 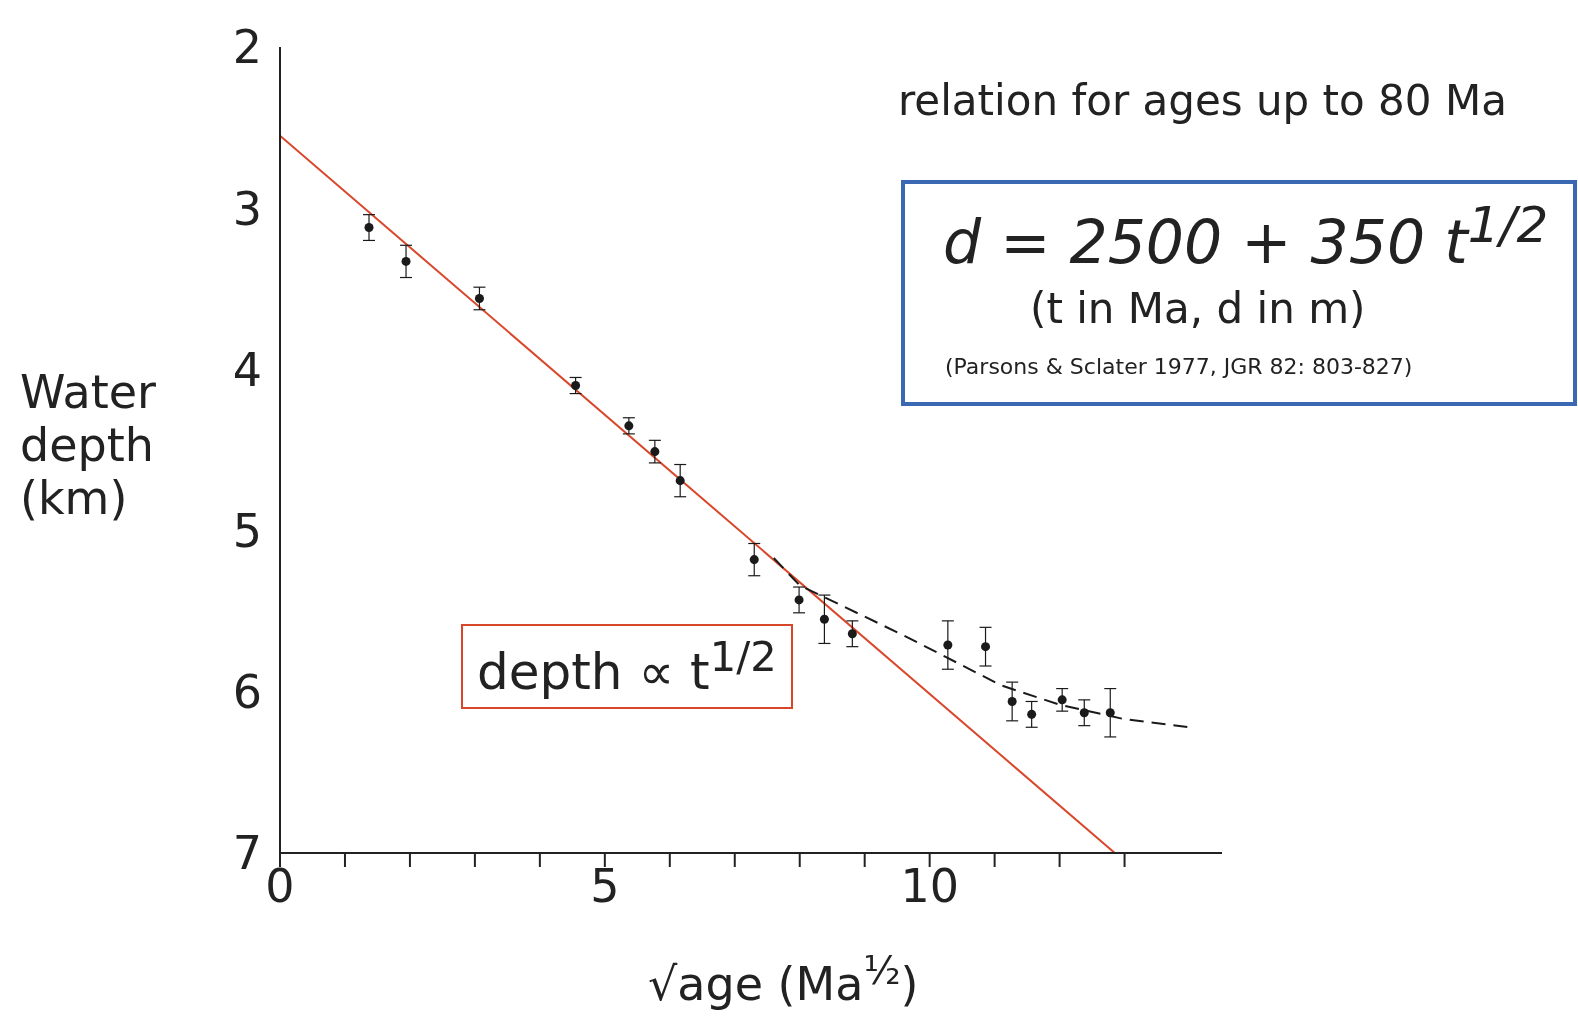 What do you see at coordinates (280, 885) in the screenshot?
I see `x-tick-label: 0` at bounding box center [280, 885].